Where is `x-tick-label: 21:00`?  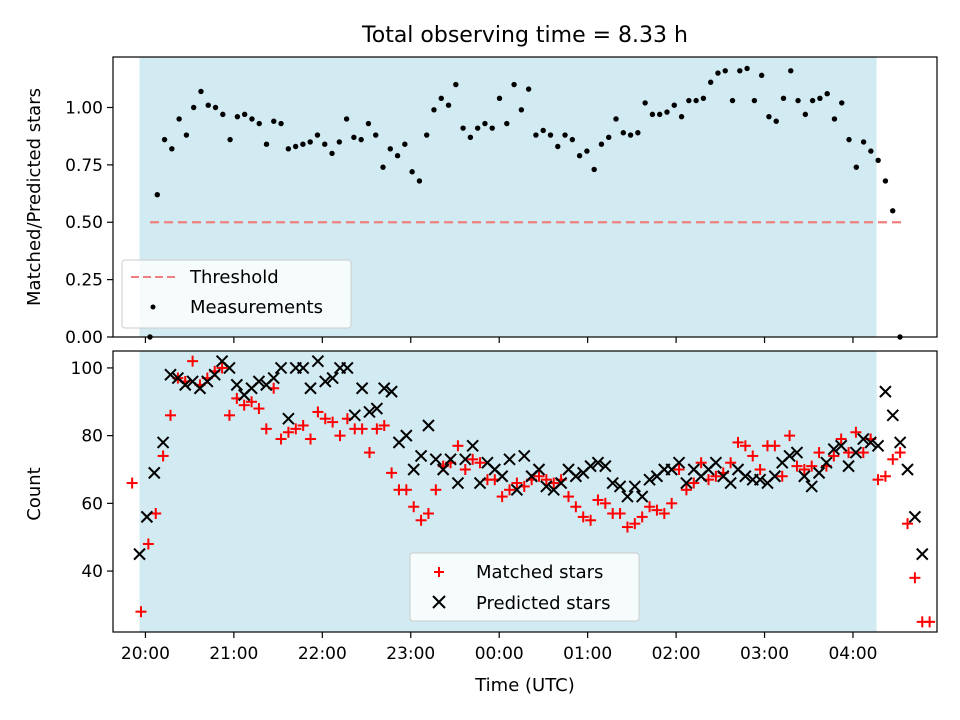 x-tick-label: 21:00 is located at coordinates (233, 654).